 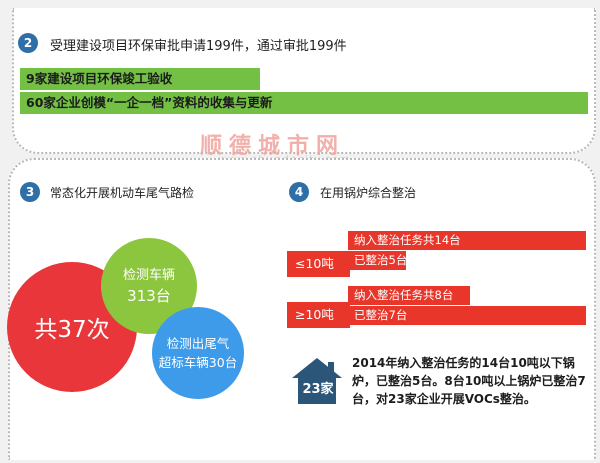 I want to click on boiler-small-task: 纳入整治任务共14台, so click(x=467, y=240).